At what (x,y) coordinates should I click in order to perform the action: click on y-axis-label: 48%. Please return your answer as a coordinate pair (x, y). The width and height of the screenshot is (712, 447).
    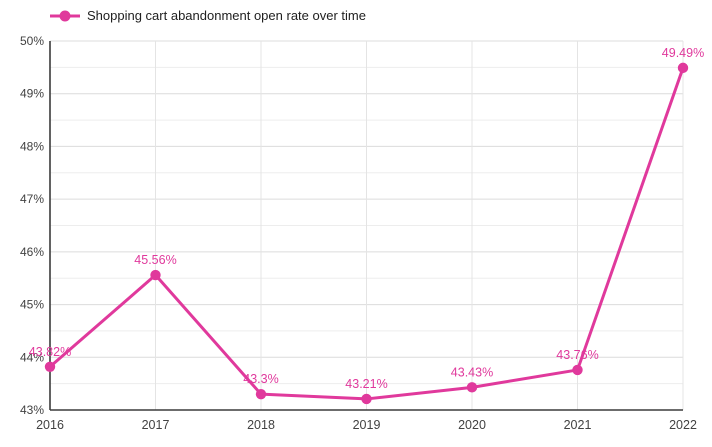
    Looking at the image, I should click on (32, 146).